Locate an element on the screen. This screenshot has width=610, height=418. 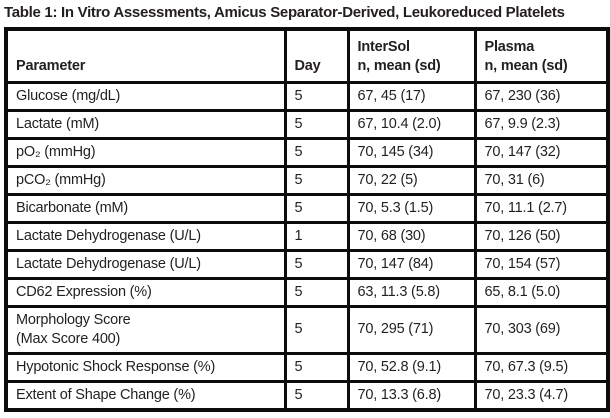
parameter-cell: Bicarbonate (mM) is located at coordinates (145, 208).